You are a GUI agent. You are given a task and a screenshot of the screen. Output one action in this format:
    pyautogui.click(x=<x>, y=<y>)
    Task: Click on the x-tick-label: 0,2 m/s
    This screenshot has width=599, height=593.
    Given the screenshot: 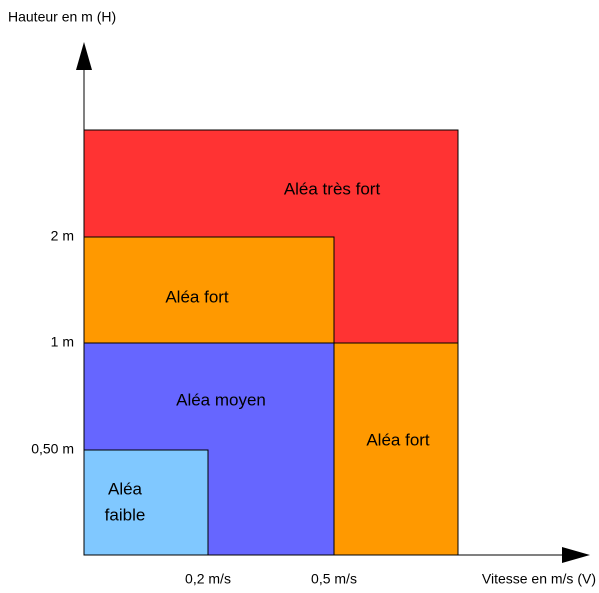 What is the action you would take?
    pyautogui.click(x=208, y=579)
    